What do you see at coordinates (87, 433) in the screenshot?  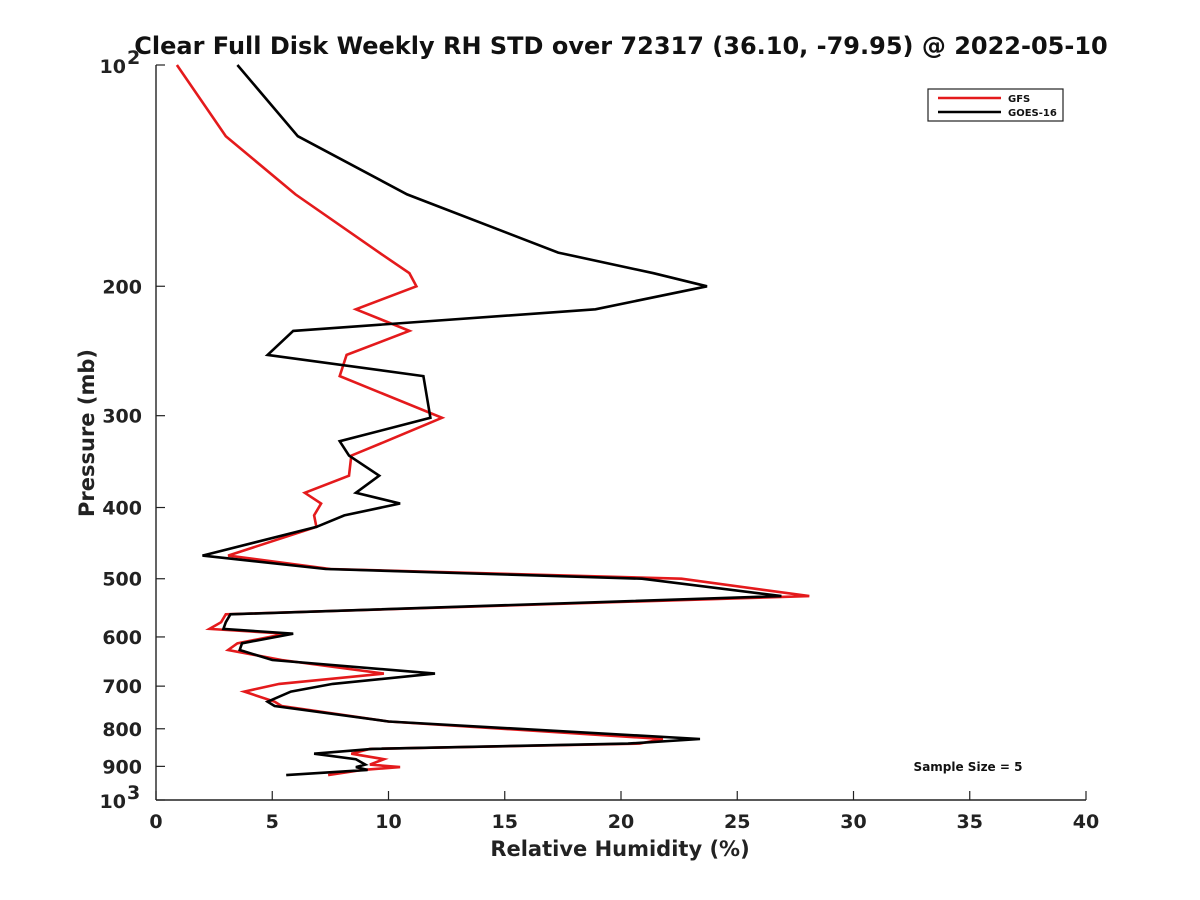 I see `y-axis-label: Pressure (mb)` at bounding box center [87, 433].